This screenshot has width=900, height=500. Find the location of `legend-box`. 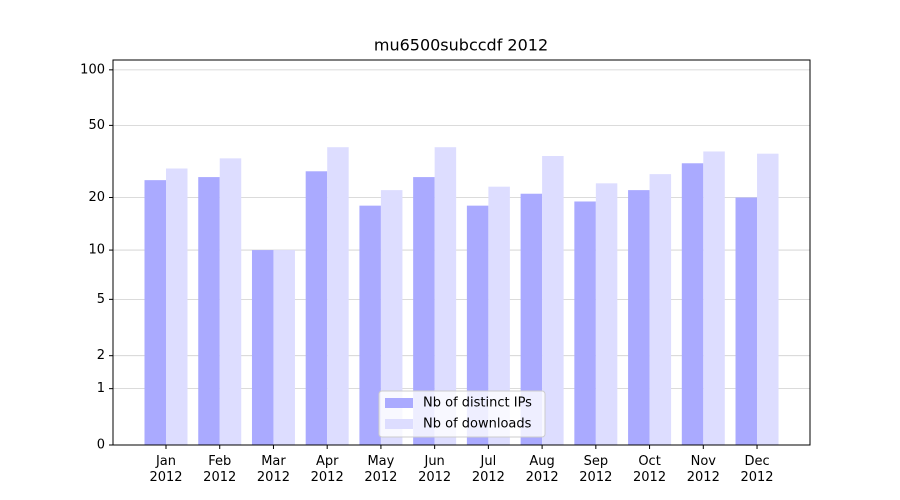

legend-box is located at coordinates (462, 414).